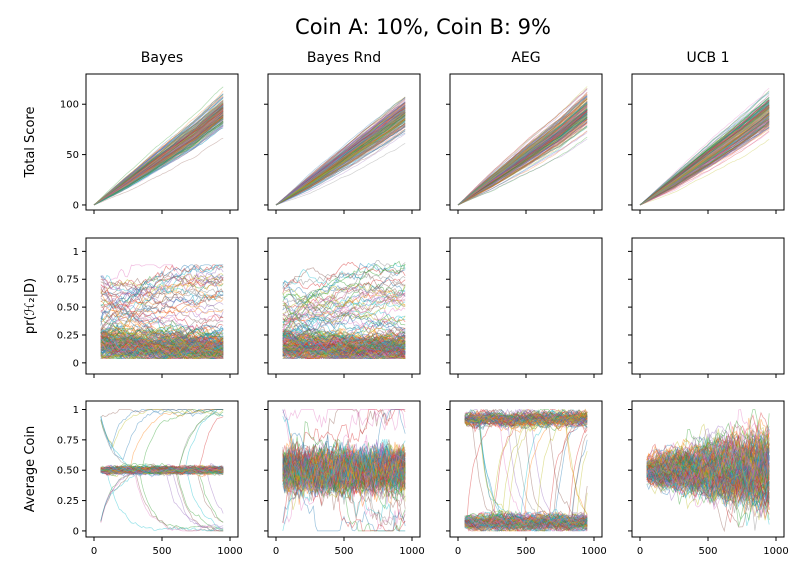 This screenshot has height=583, width=807. I want to click on column-title: UCB 1, so click(708, 58).